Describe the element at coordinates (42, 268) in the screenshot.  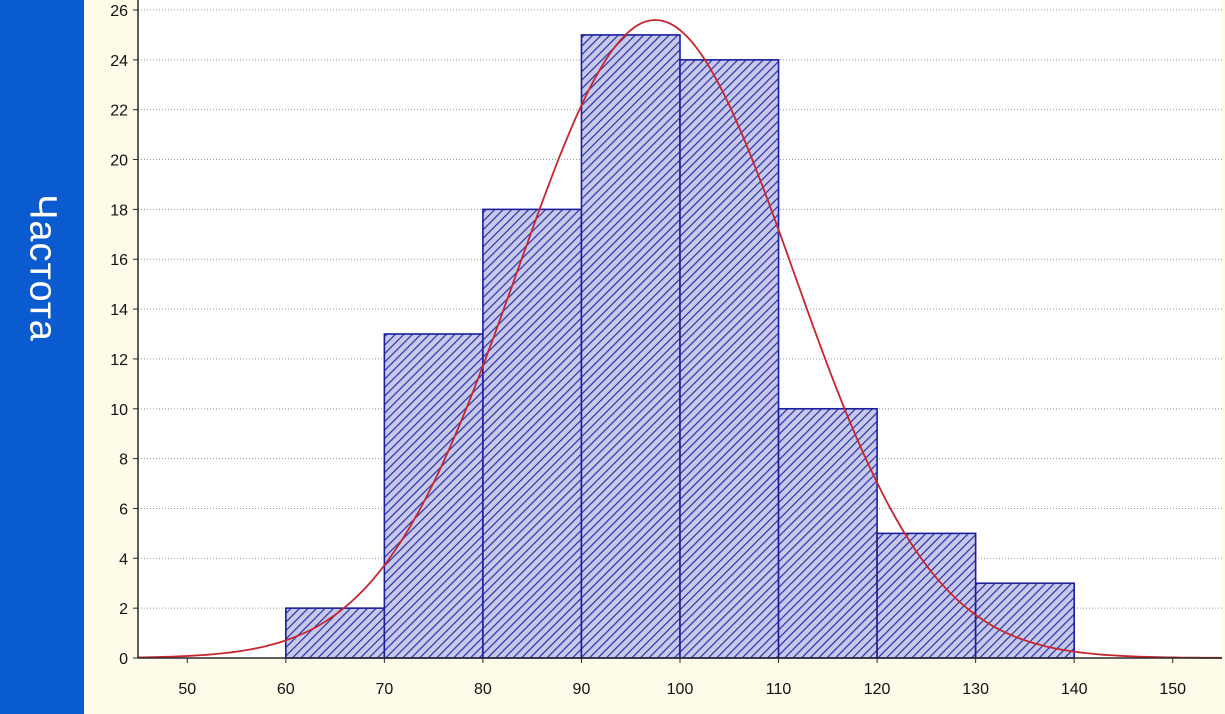
I see `y-axis-label: Частота` at that location.